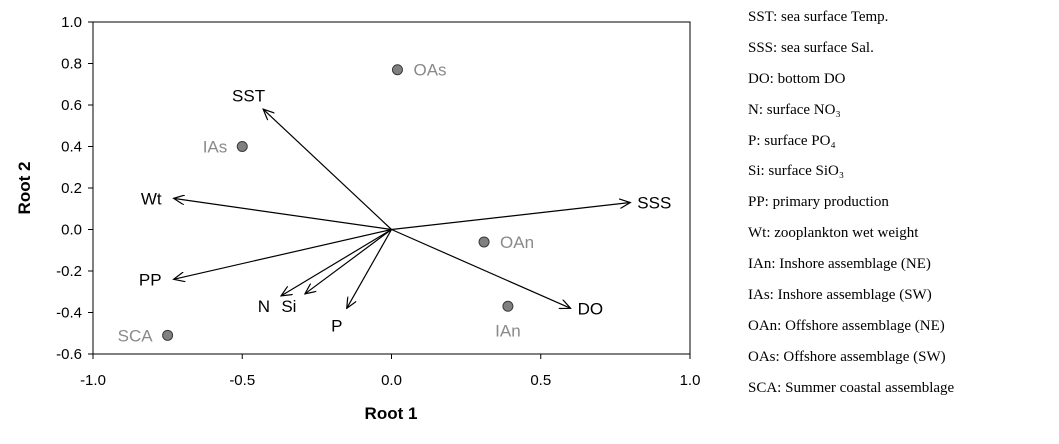 The height and width of the screenshot is (444, 1059). I want to click on legend-item: IAn: Inshore assemblage (NE), so click(839, 264).